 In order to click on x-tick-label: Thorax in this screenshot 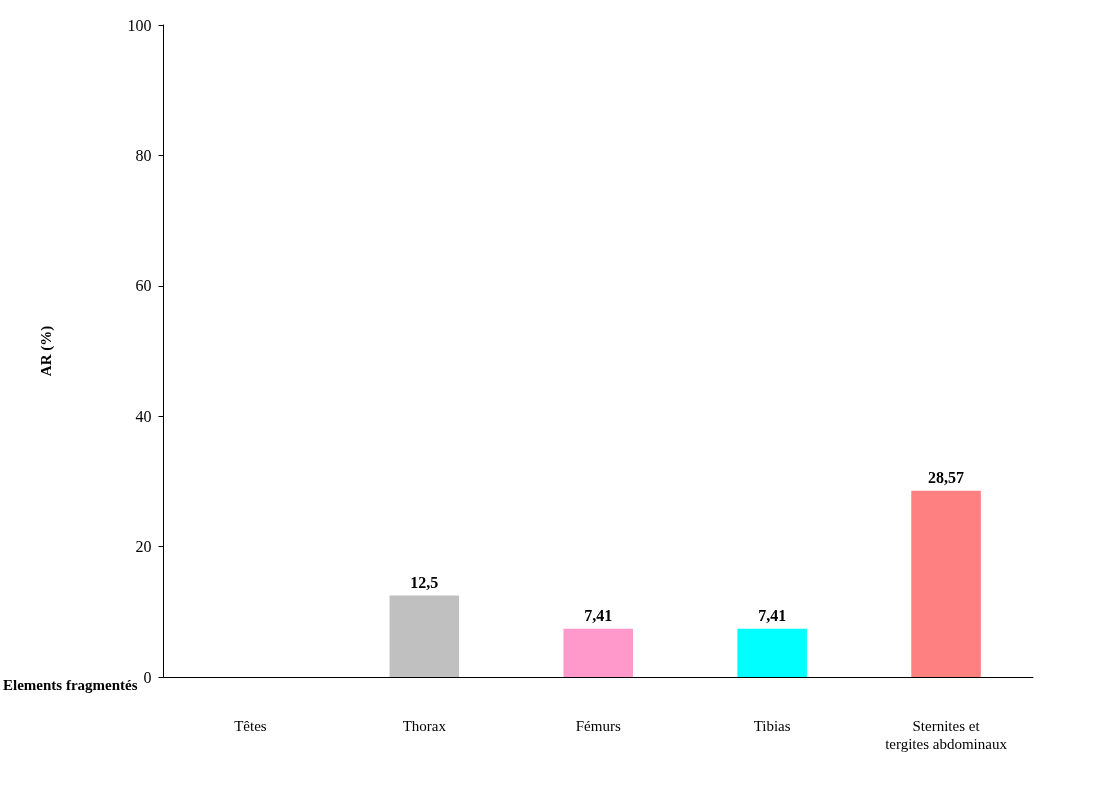, I will do `click(424, 726)`.